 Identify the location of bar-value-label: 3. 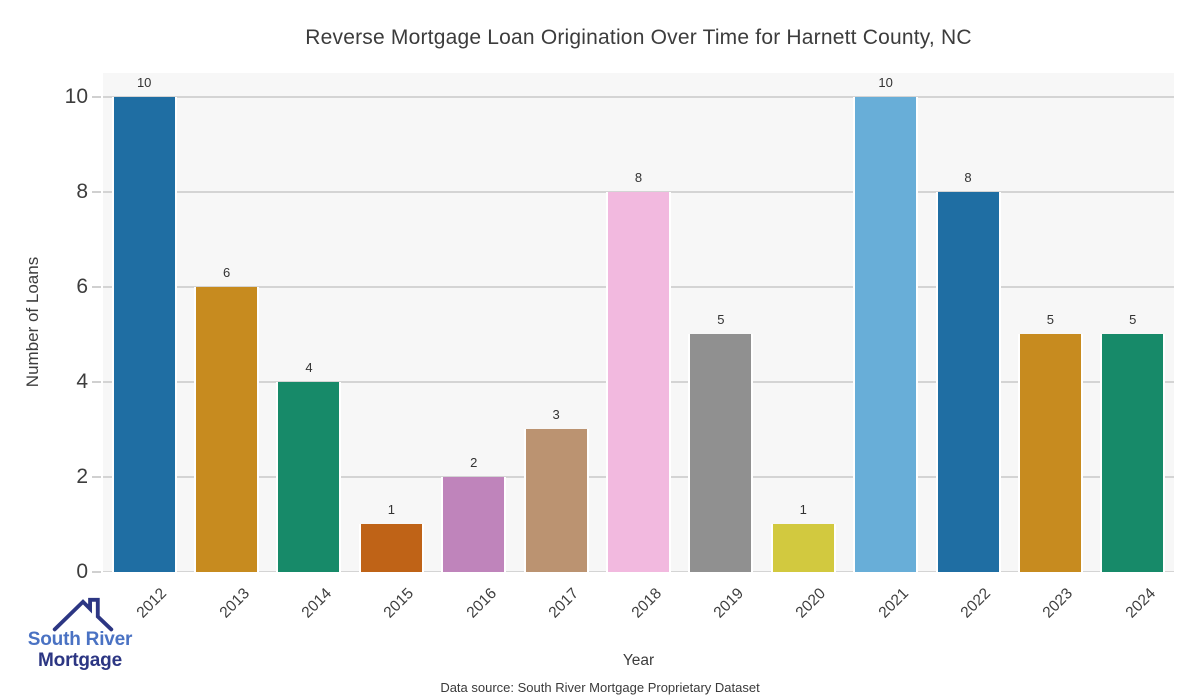
(556, 415).